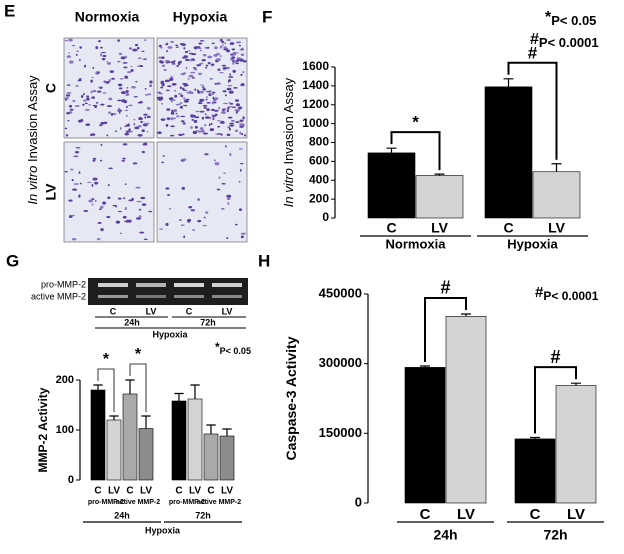  I want to click on column-label: Hypoxia, so click(200, 17).